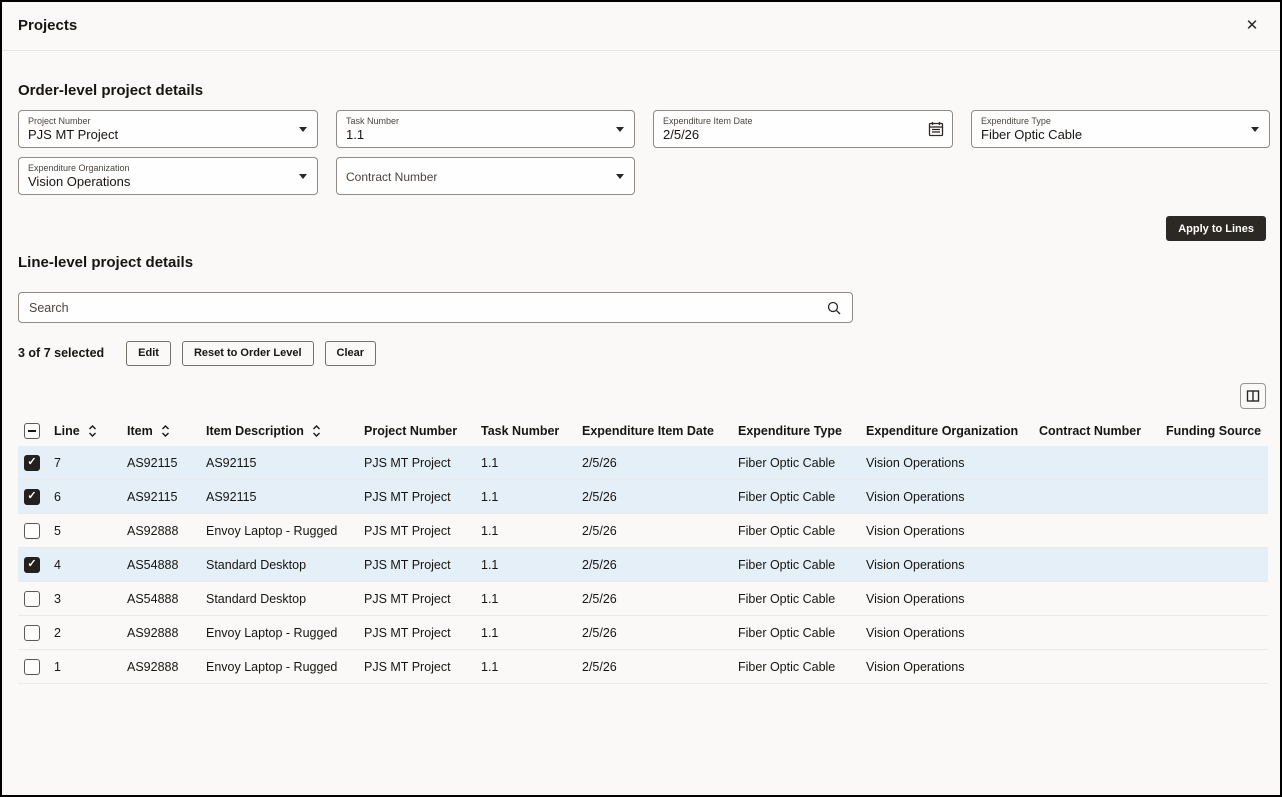 This screenshot has height=797, width=1282. What do you see at coordinates (57, 564) in the screenshot?
I see `cell-line: 4` at bounding box center [57, 564].